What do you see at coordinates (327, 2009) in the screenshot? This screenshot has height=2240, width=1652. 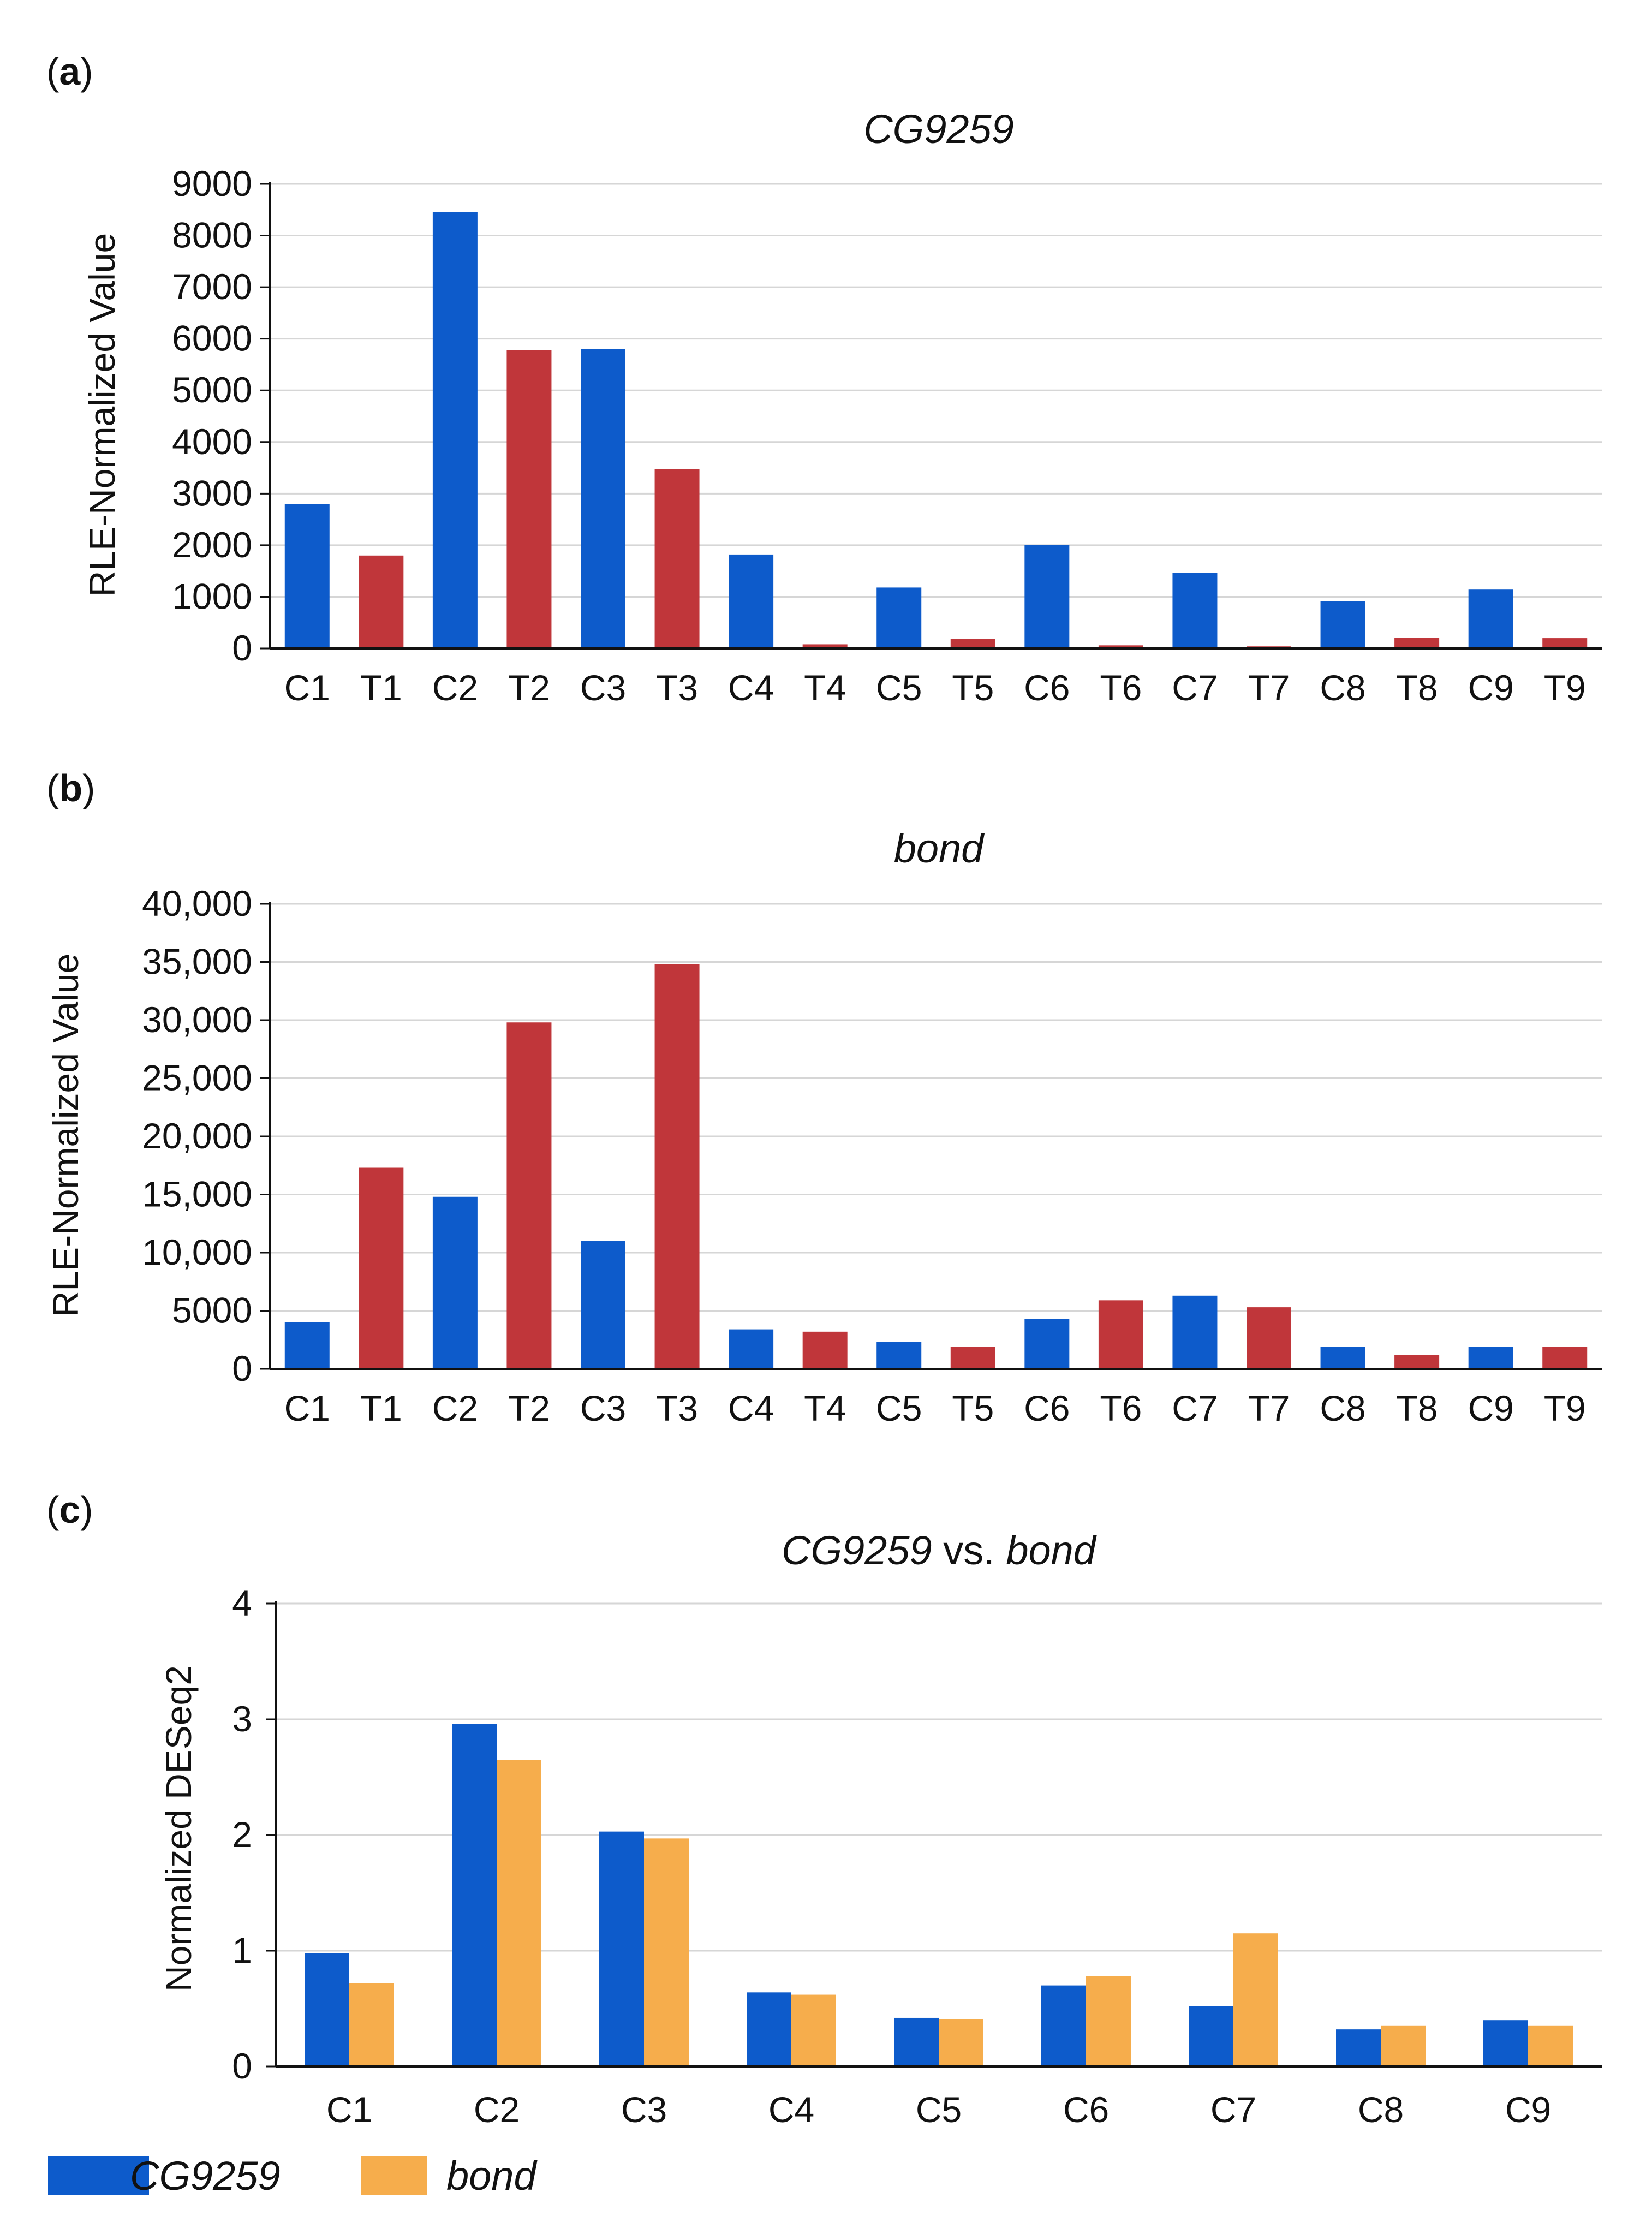 I see `panel-c-bar-cg9259-c1` at bounding box center [327, 2009].